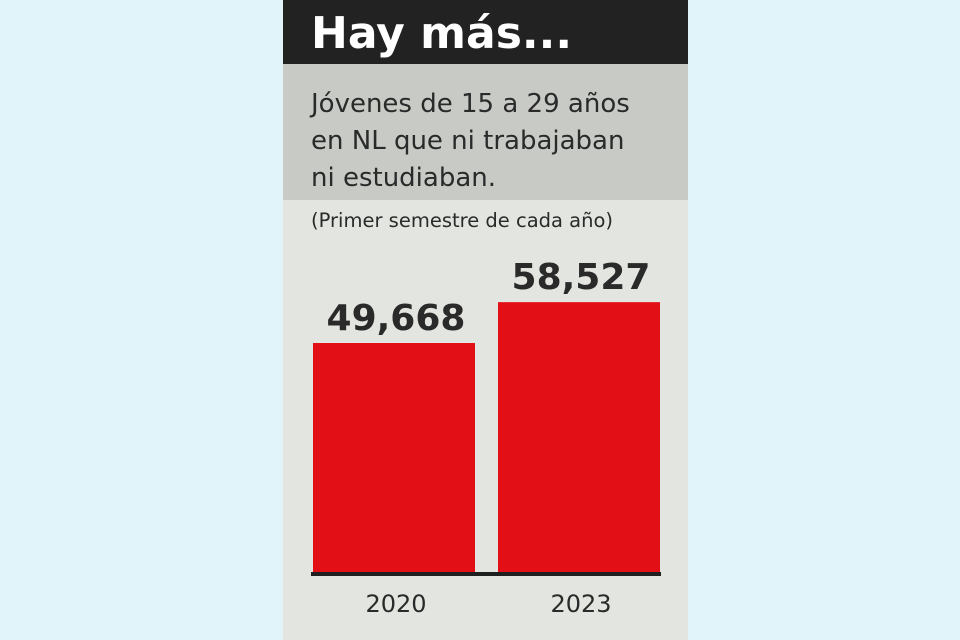  I want to click on bar-2023, so click(579, 437).